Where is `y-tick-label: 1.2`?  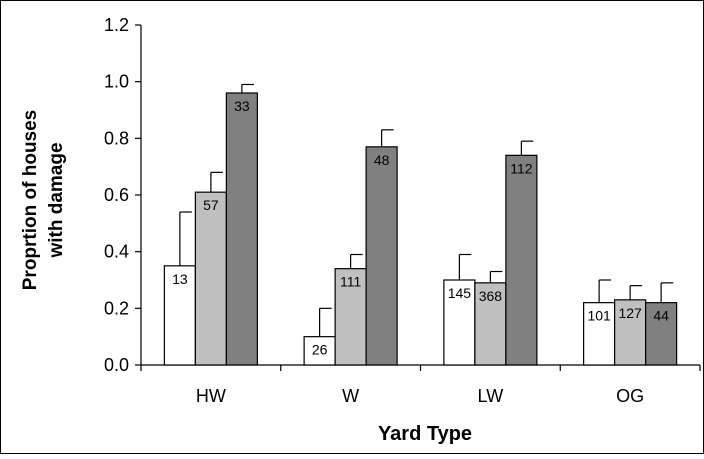 y-tick-label: 1.2 is located at coordinates (116, 25).